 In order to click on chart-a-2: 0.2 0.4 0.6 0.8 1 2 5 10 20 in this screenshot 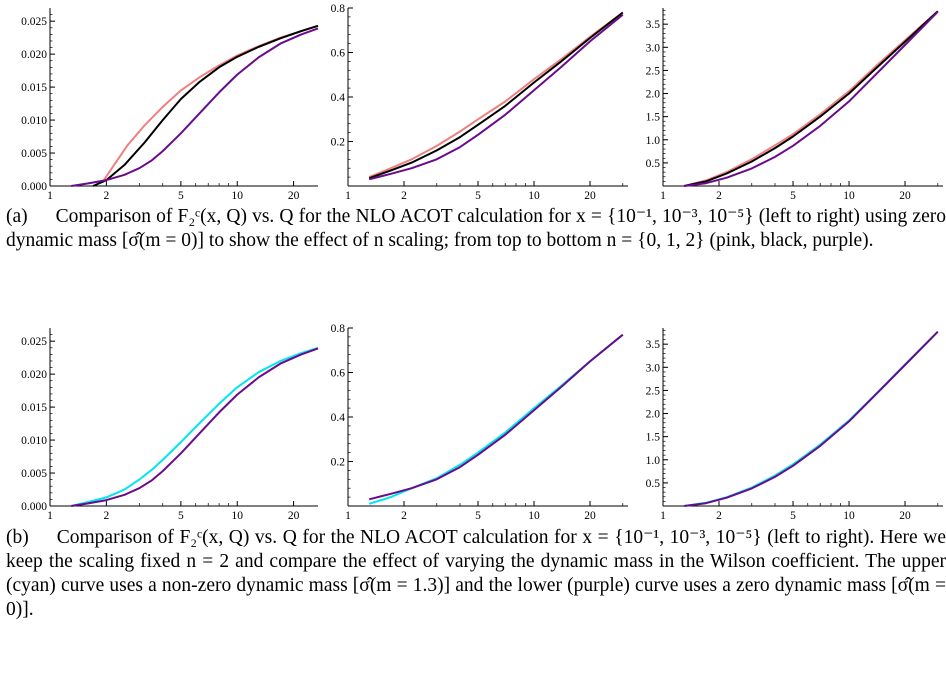, I will do `click(479, 102)`.